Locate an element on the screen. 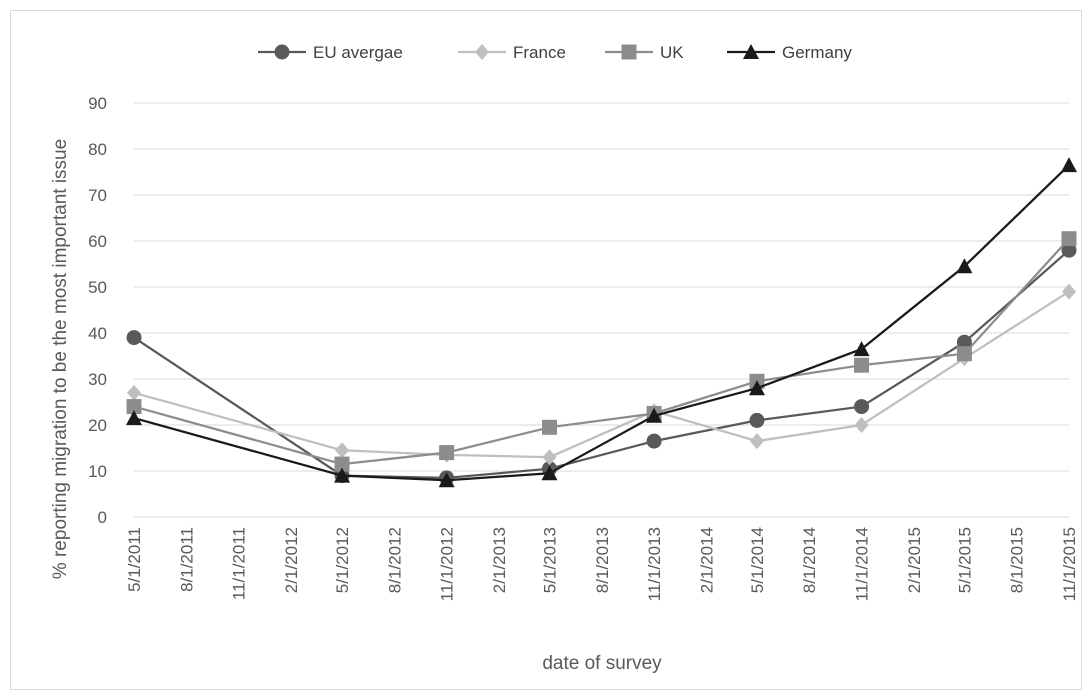 The height and width of the screenshot is (700, 1092). x-tick-label: 8/1/2014 is located at coordinates (809, 560).